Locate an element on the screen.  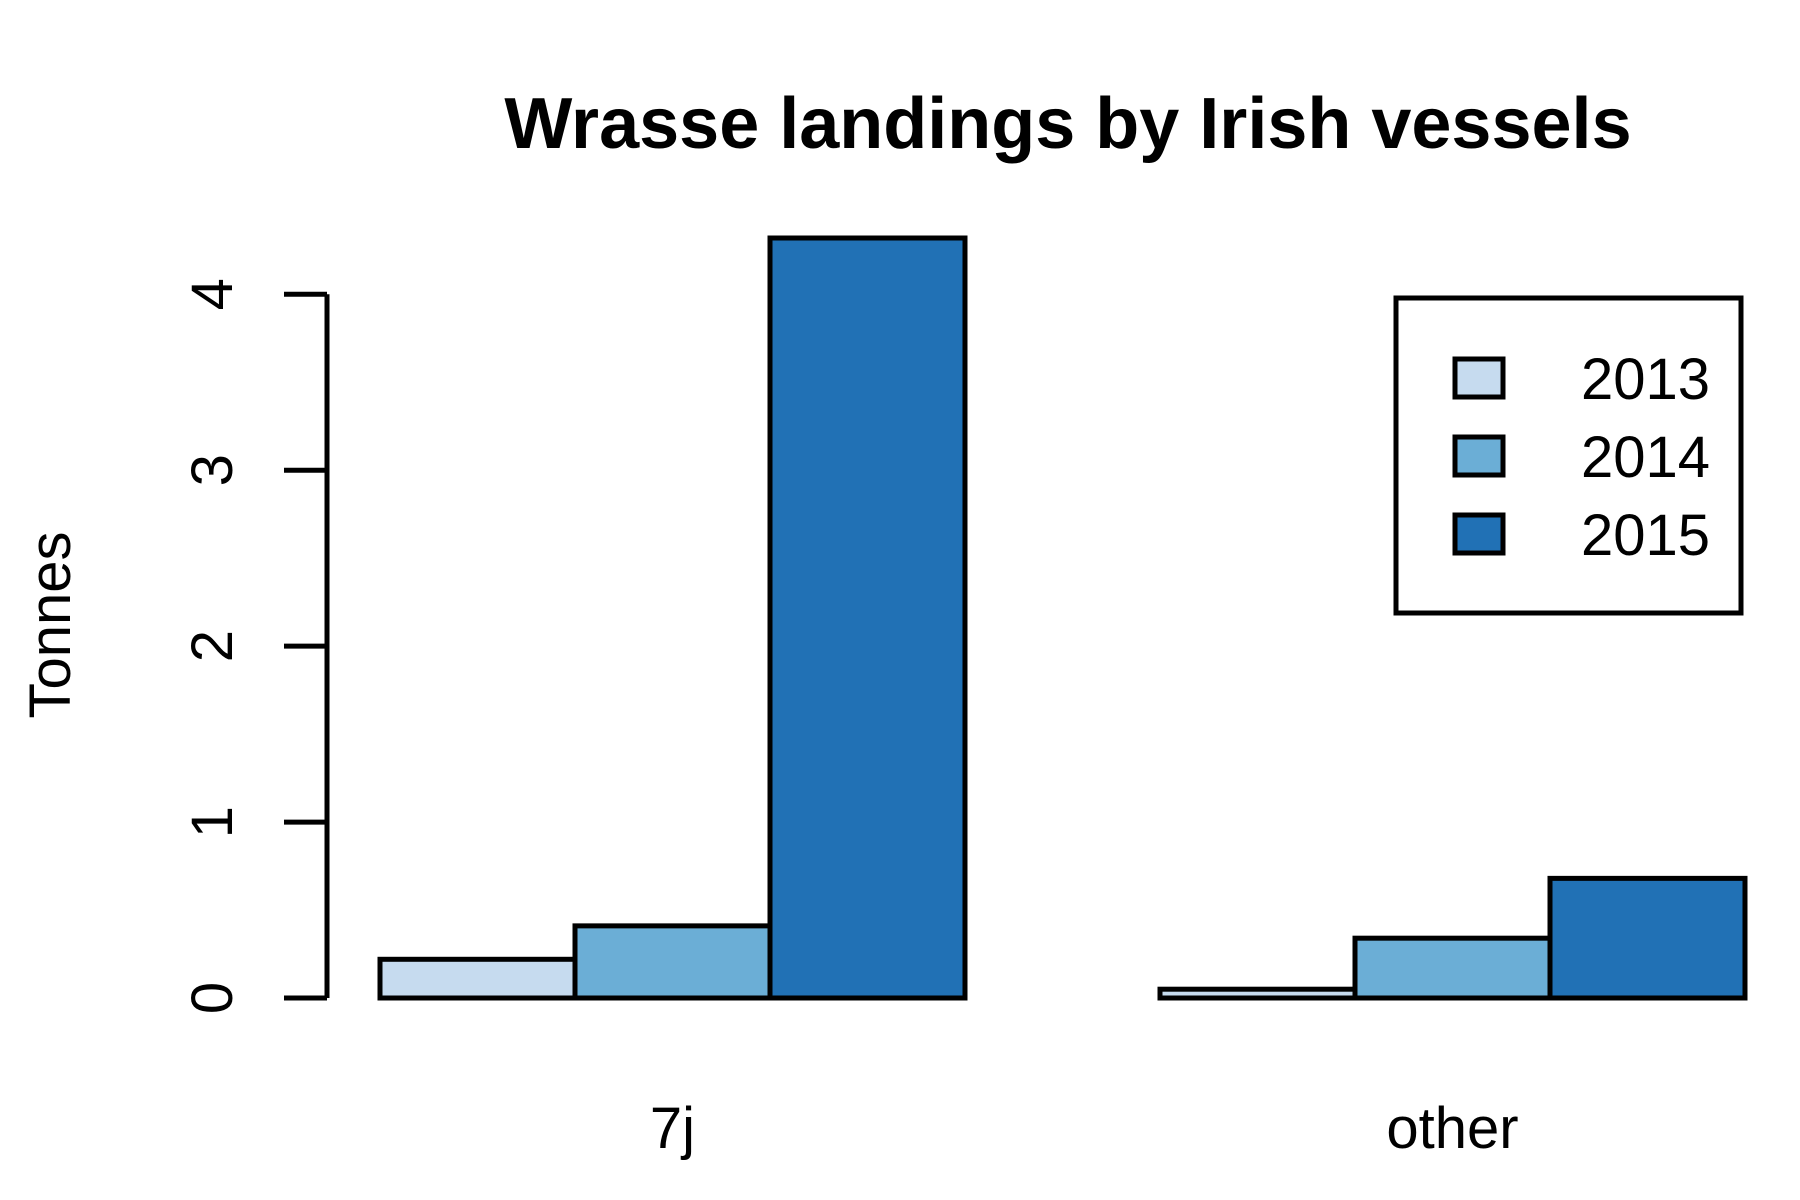
chart-title: Wrasse landings by Irish vessels is located at coordinates (1067, 124).